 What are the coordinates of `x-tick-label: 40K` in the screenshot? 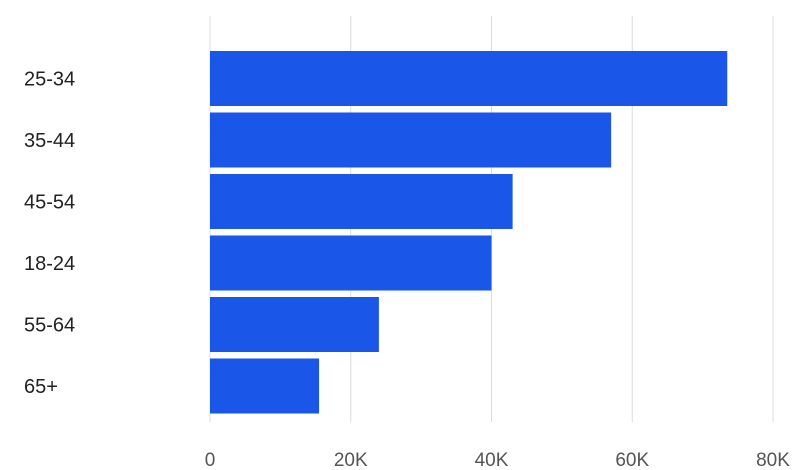 It's located at (492, 460).